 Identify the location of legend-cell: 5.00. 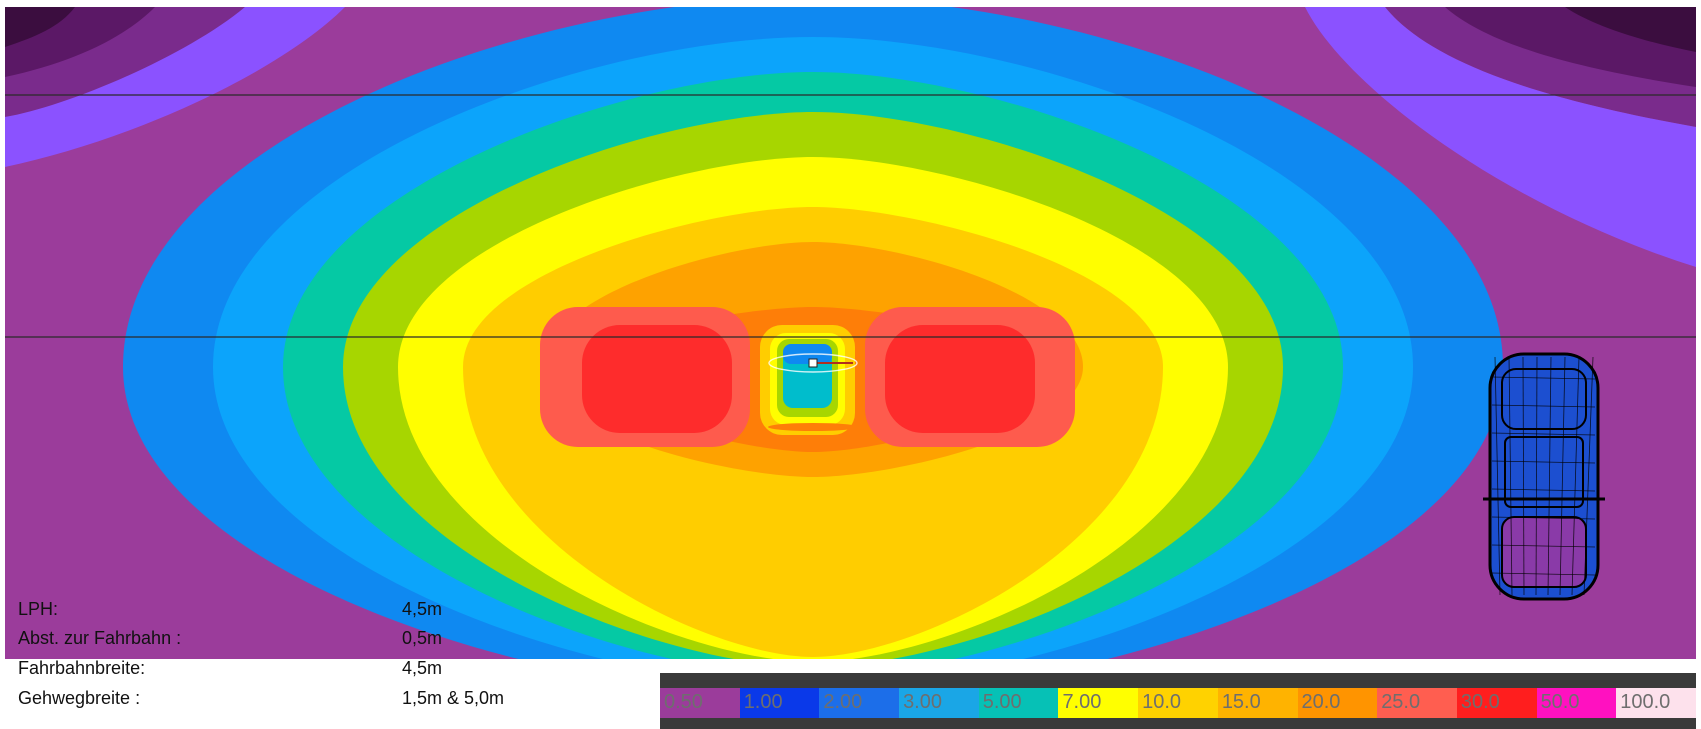
(1018, 703).